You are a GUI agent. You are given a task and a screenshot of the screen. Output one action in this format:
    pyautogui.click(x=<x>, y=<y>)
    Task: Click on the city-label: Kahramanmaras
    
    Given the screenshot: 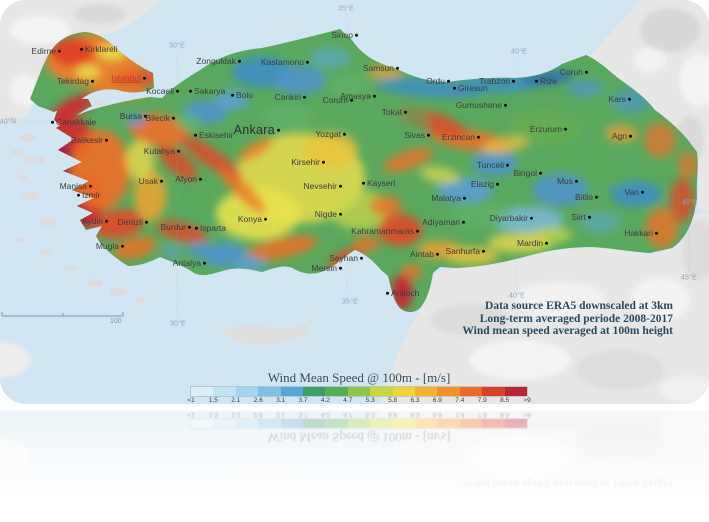 What is the action you would take?
    pyautogui.click(x=385, y=231)
    